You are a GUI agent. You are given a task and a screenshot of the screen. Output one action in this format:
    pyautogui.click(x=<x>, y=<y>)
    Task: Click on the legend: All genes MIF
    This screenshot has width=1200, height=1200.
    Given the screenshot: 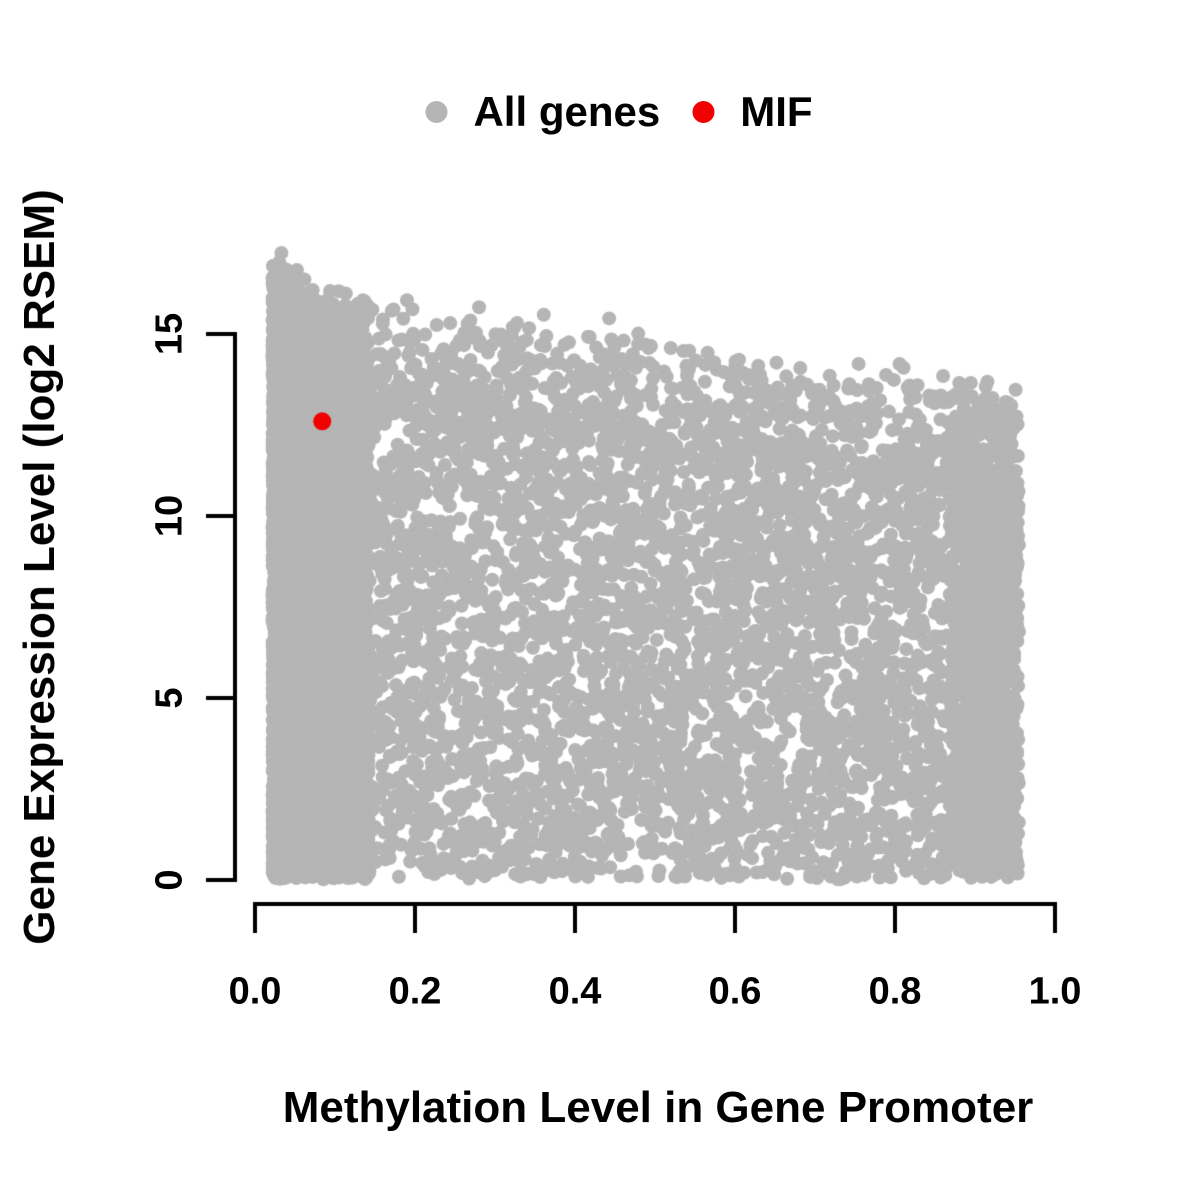 What is the action you would take?
    pyautogui.click(x=619, y=112)
    